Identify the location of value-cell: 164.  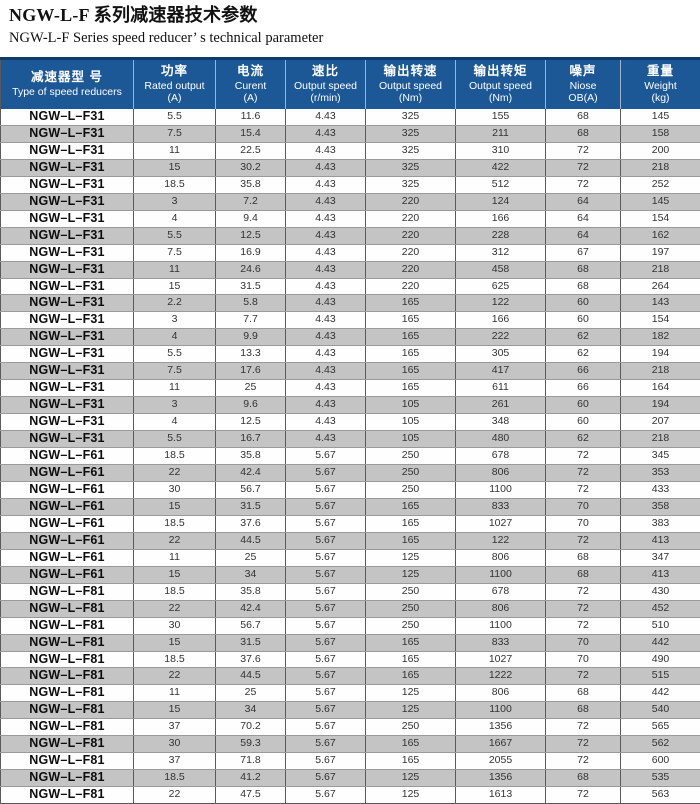
(660, 388).